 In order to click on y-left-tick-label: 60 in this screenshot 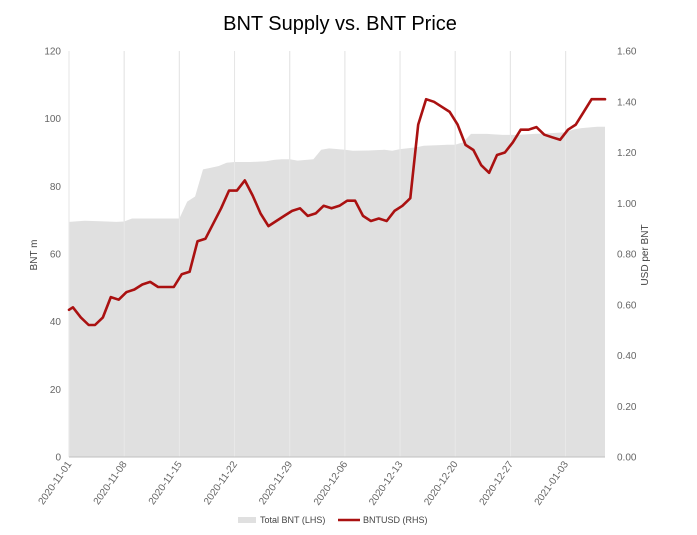, I will do `click(56, 255)`.